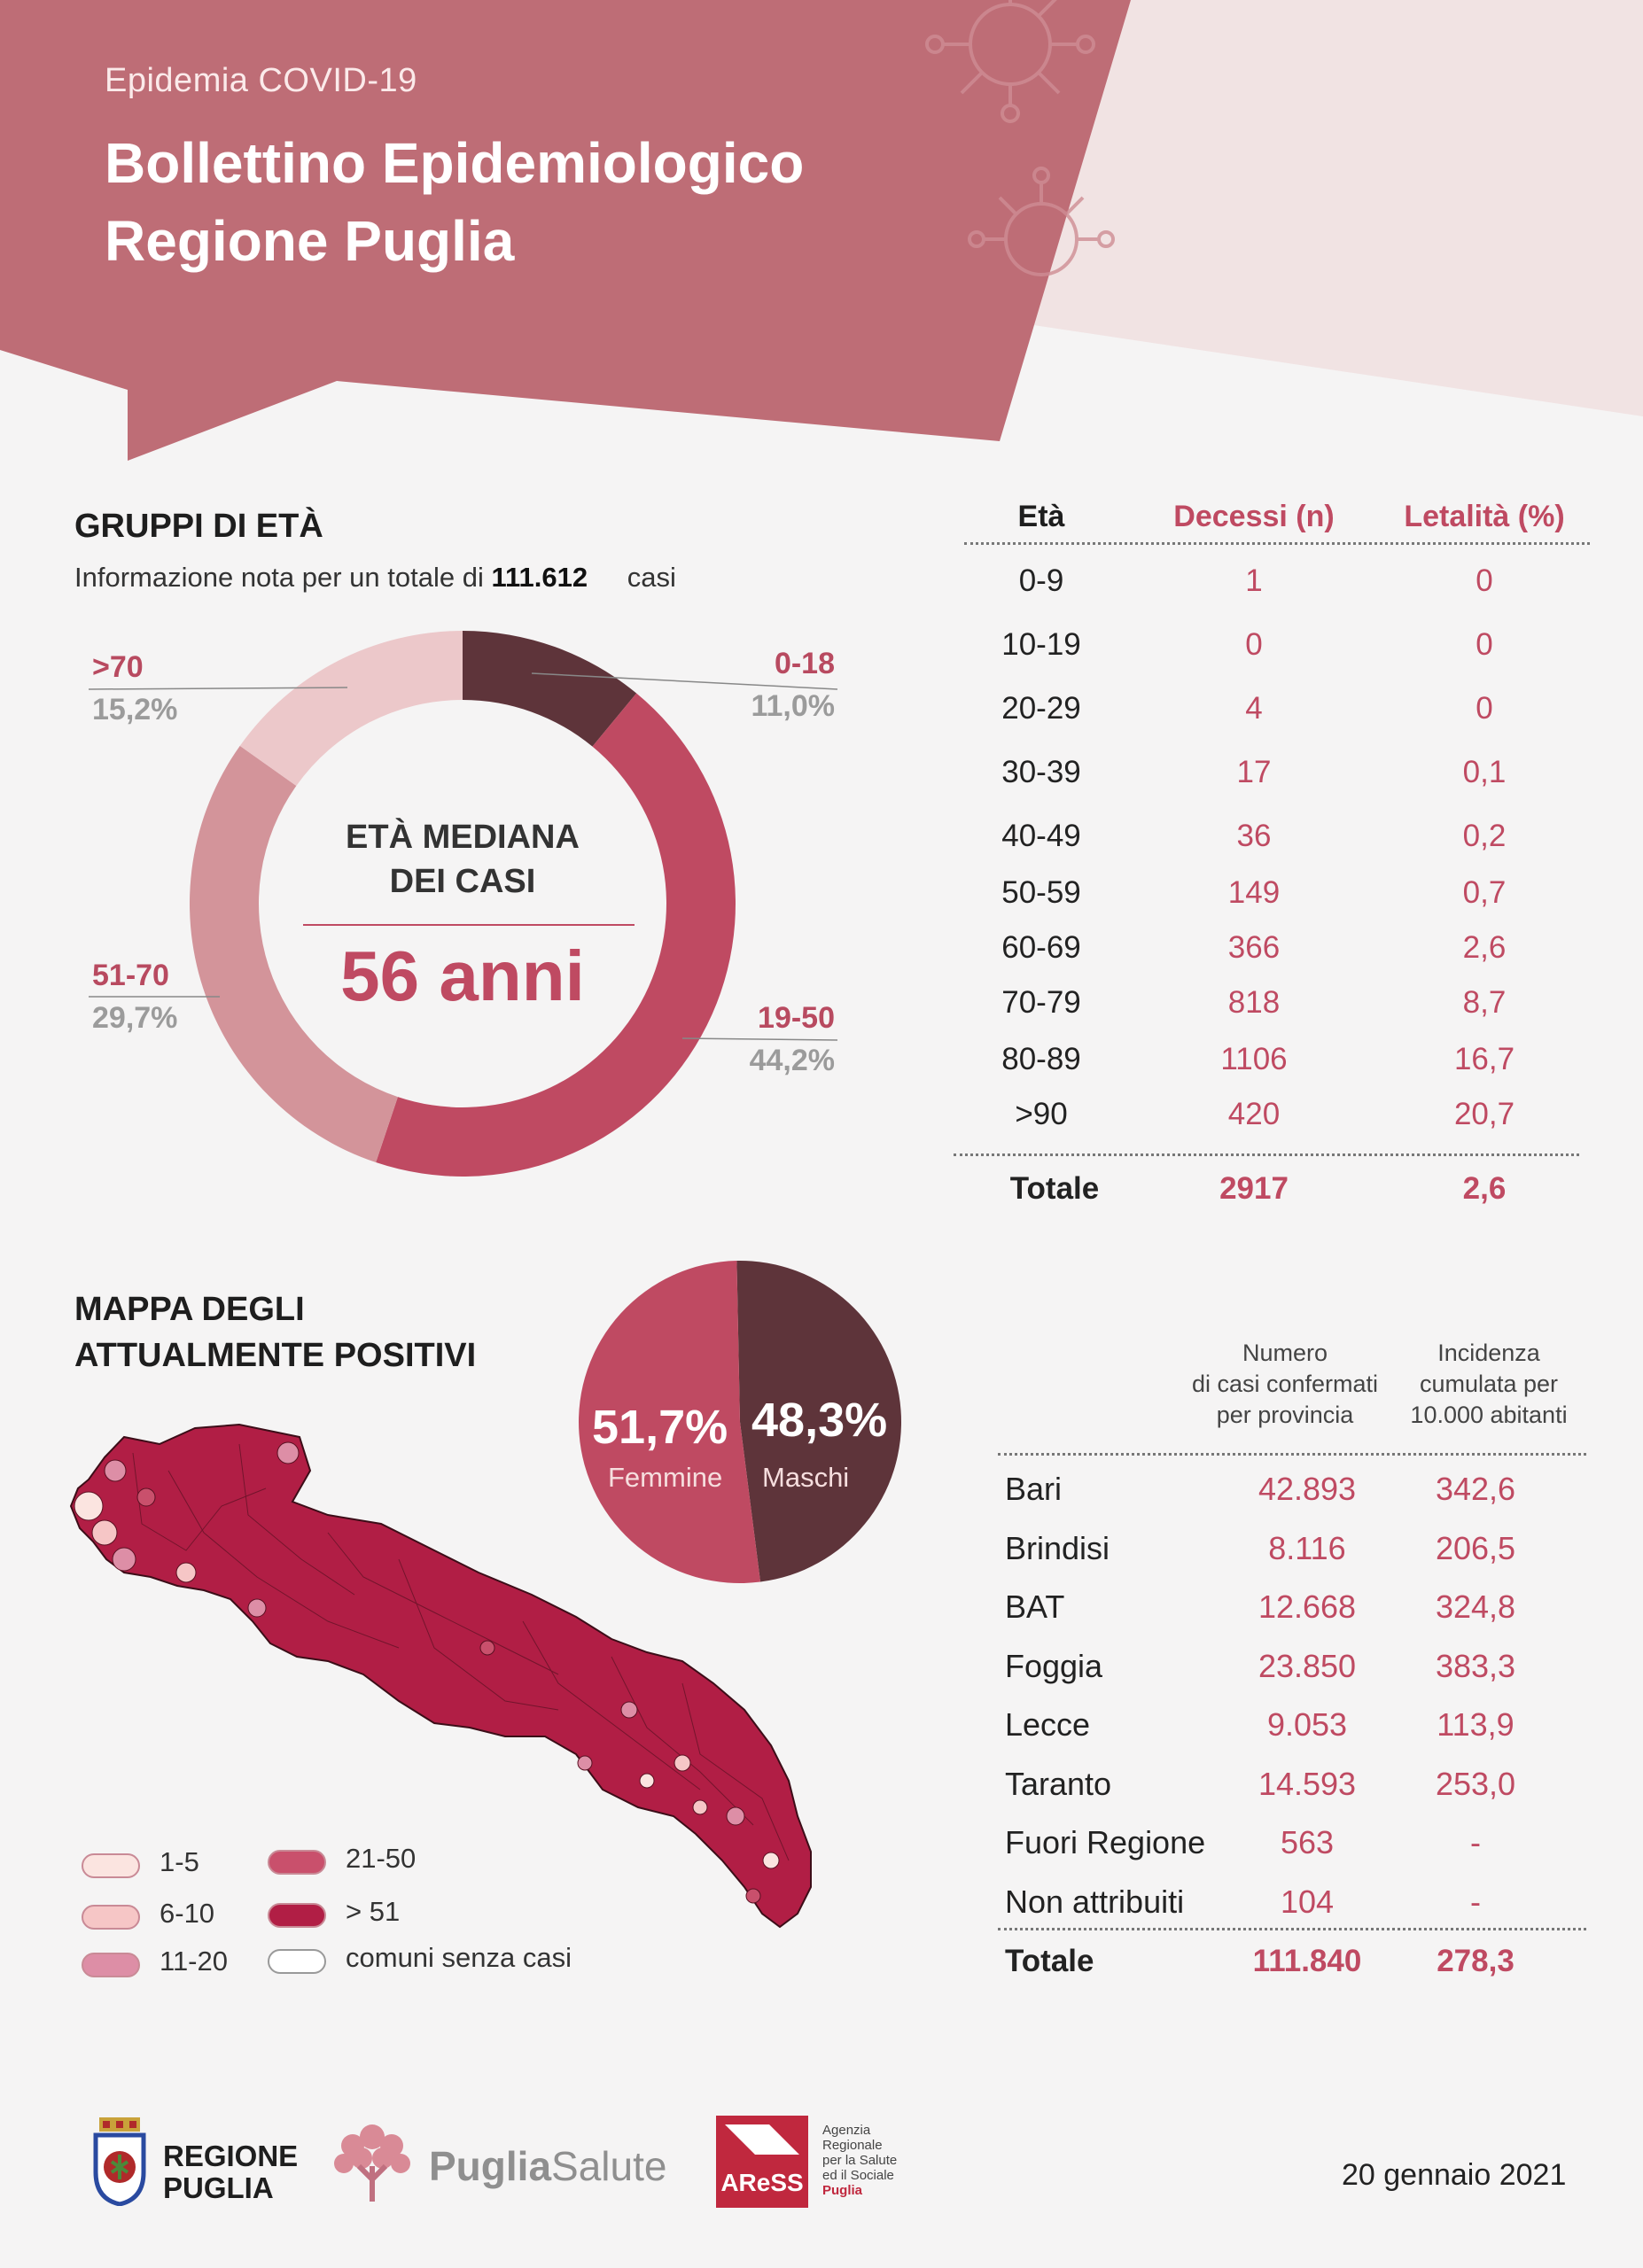  Describe the element at coordinates (135, 1018) in the screenshot. I see `pct-51-70: 29,7%` at that location.